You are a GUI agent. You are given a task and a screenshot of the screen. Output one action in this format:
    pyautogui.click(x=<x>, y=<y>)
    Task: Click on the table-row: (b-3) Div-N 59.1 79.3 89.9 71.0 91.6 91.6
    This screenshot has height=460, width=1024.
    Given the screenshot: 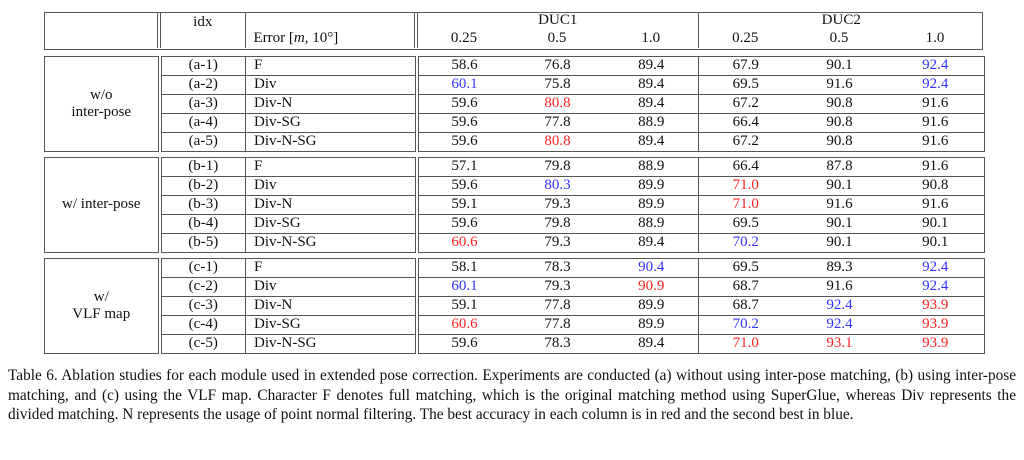 What is the action you would take?
    pyautogui.click(x=515, y=205)
    